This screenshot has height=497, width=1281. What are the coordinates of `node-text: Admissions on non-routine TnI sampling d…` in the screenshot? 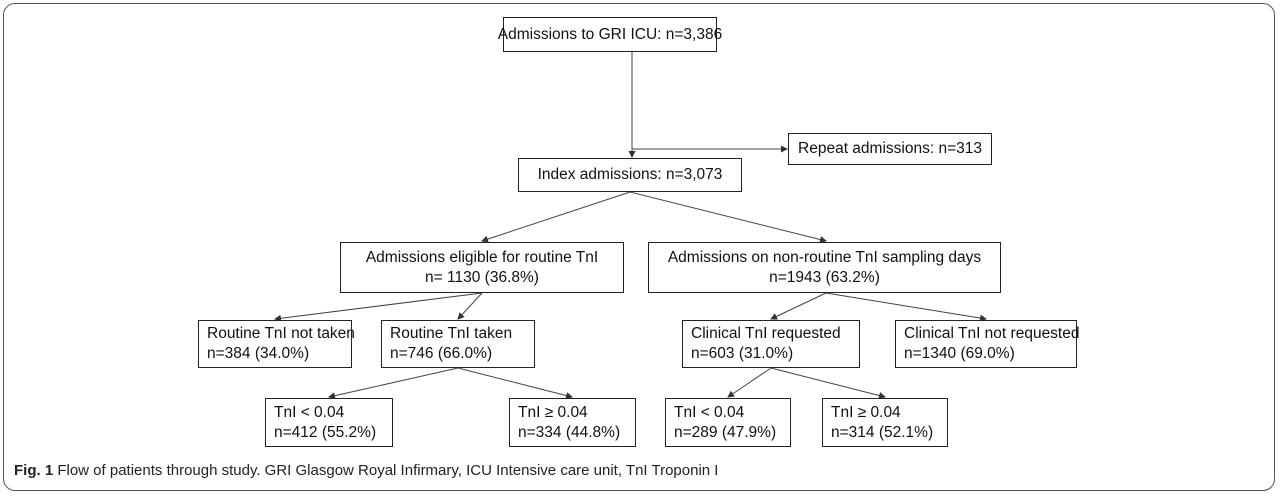 It's located at (824, 257).